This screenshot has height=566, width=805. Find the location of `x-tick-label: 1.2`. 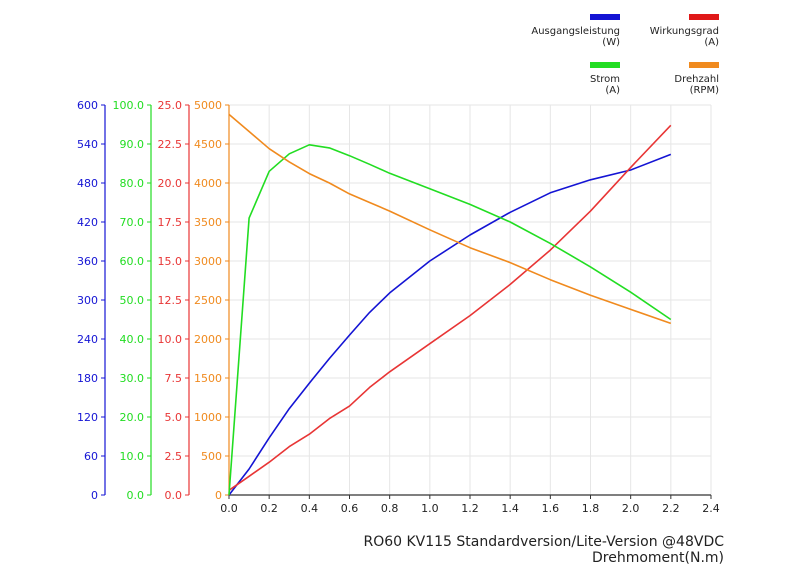

x-tick-label: 1.2 is located at coordinates (470, 508).